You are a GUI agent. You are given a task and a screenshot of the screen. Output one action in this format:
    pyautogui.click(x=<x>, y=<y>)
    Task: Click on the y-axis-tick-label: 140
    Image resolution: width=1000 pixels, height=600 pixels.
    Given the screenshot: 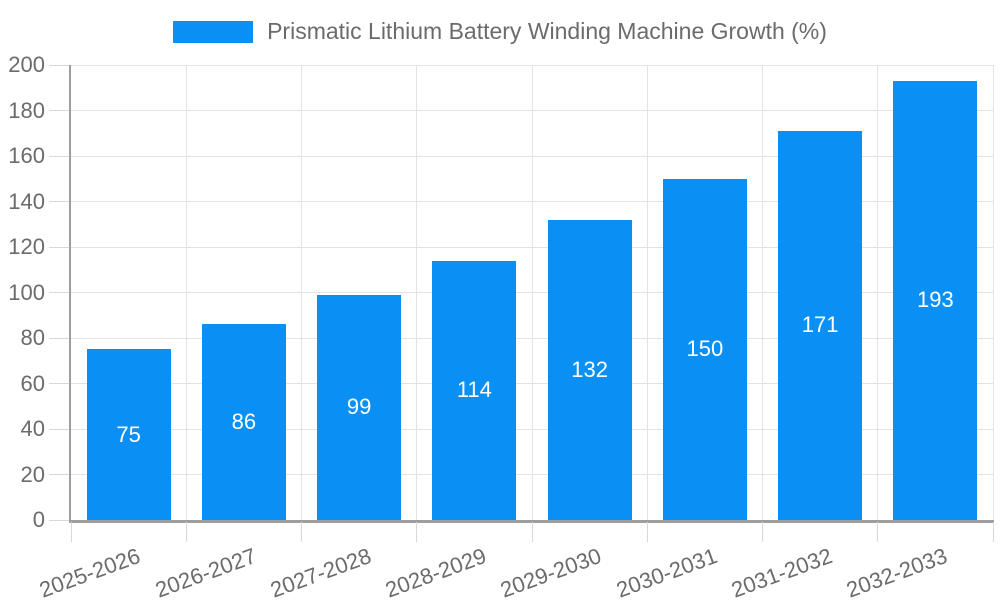 What is the action you would take?
    pyautogui.click(x=26, y=201)
    